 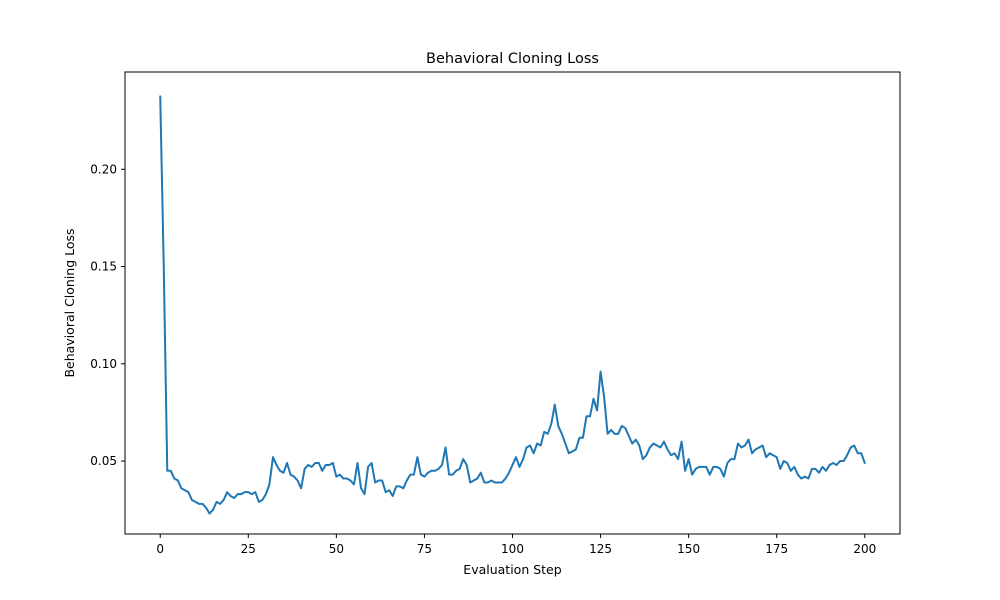 What do you see at coordinates (864, 549) in the screenshot?
I see `x-tick-label: 200` at bounding box center [864, 549].